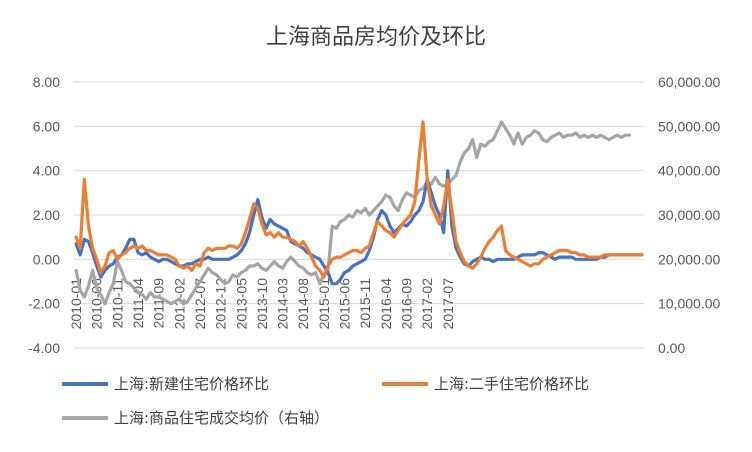 The image size is (752, 452). What do you see at coordinates (191, 384) in the screenshot?
I see `legend-label: 上海:新建住宅价格环比` at bounding box center [191, 384].